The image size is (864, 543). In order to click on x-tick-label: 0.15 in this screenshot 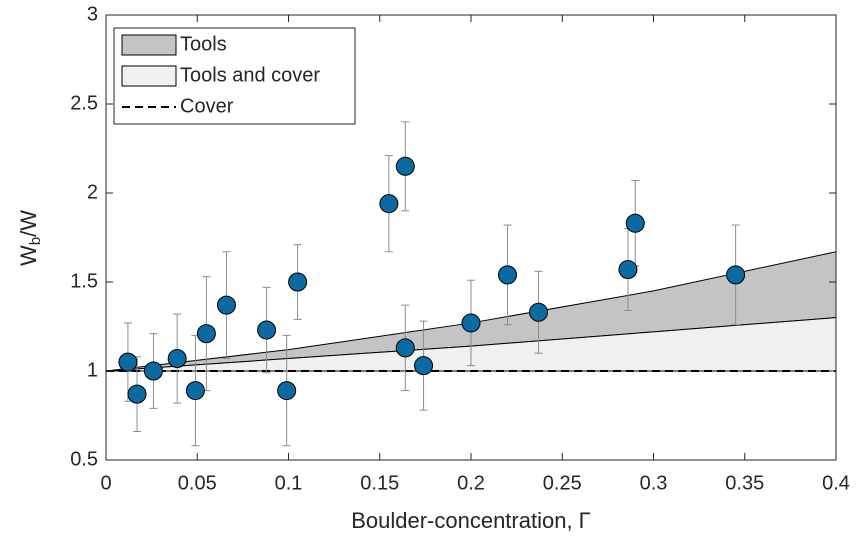, I will do `click(379, 483)`.